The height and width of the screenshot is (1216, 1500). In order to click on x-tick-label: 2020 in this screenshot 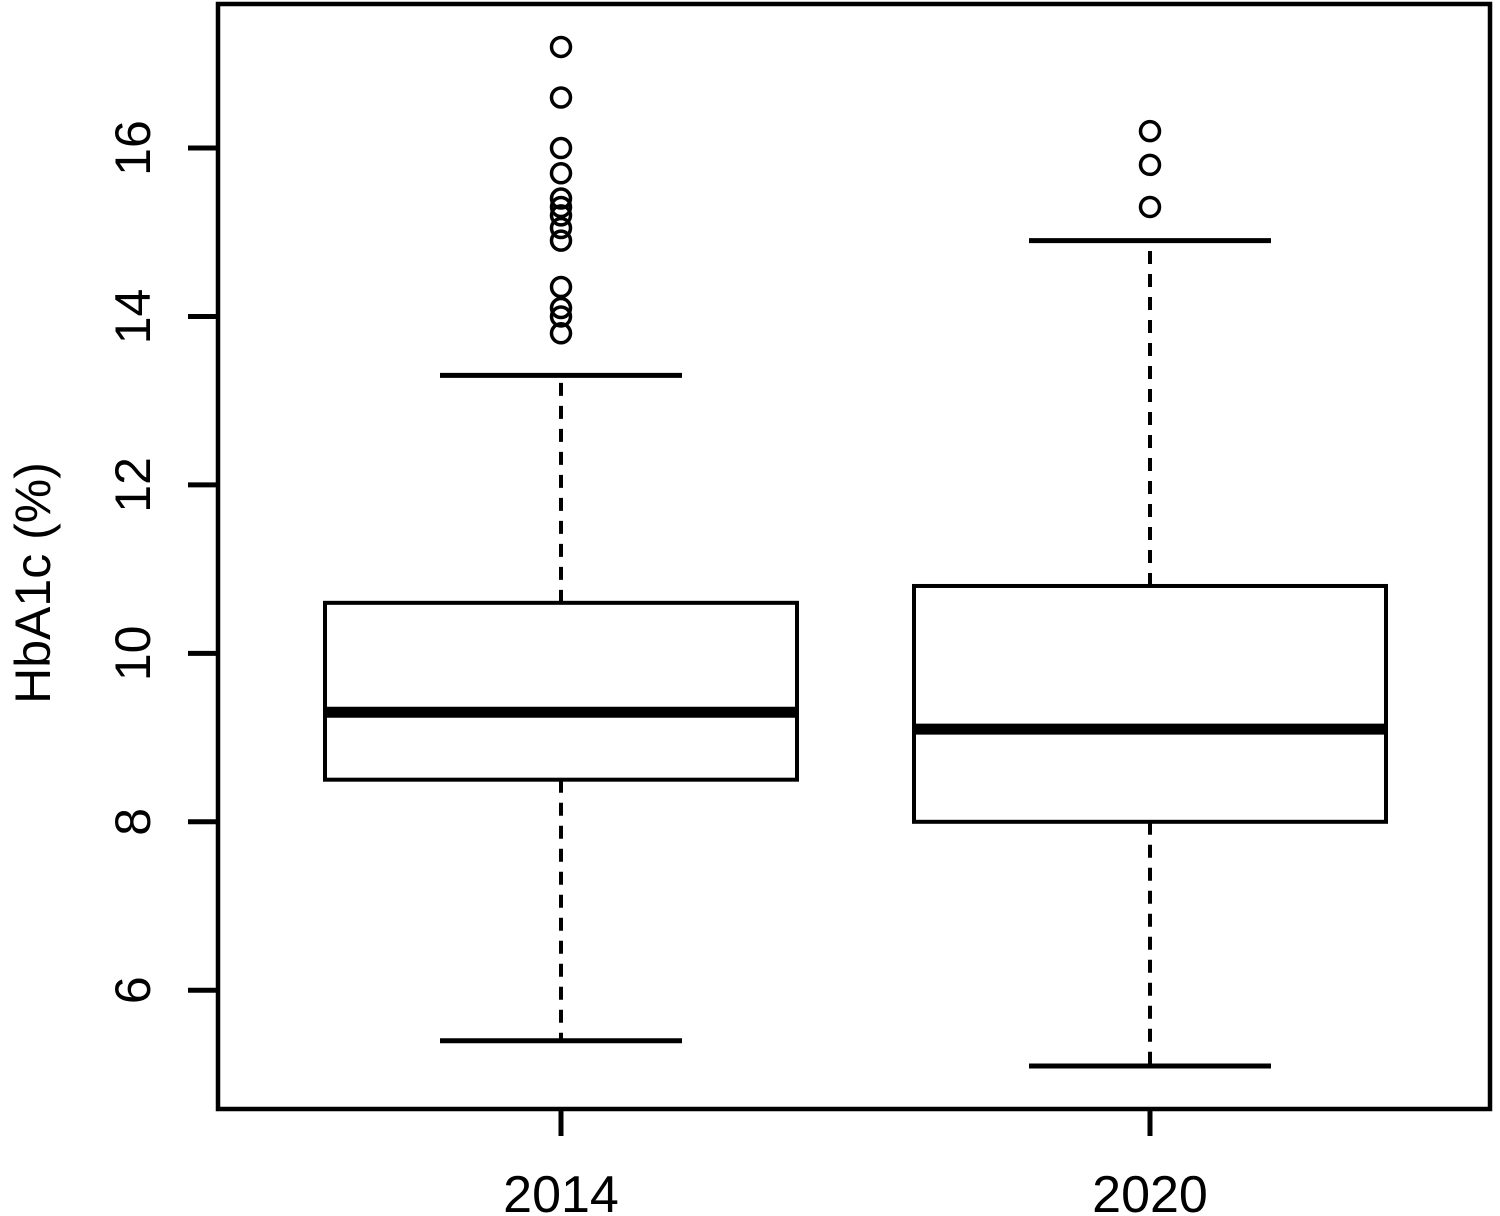, I will do `click(1150, 1191)`.